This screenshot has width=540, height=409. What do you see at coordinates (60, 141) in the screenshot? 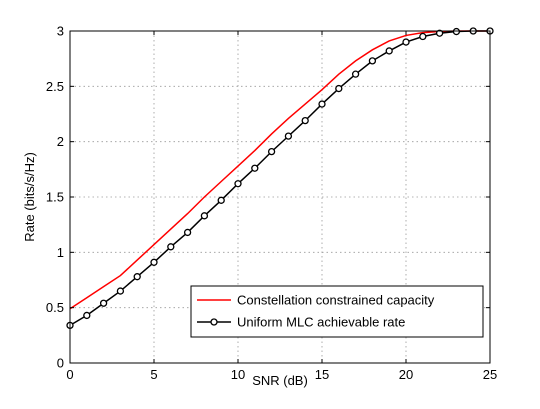
I see `y-tick-label: 2` at bounding box center [60, 141].